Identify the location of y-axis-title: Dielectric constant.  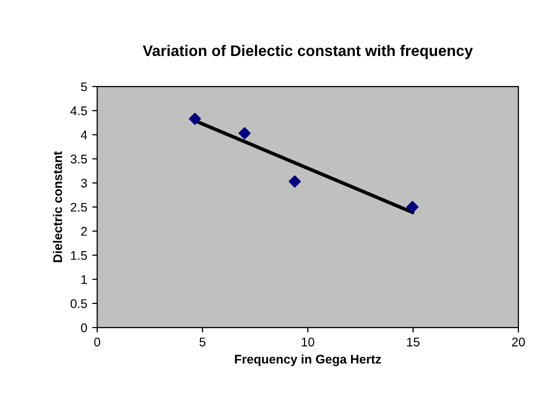
(57, 206).